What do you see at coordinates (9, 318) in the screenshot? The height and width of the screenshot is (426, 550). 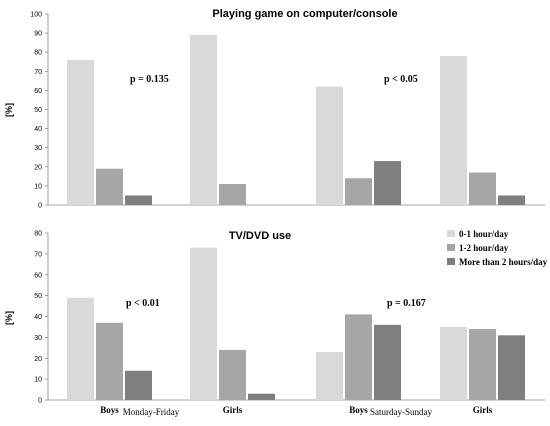 I see `y-axis-label-bottom: [%]` at bounding box center [9, 318].